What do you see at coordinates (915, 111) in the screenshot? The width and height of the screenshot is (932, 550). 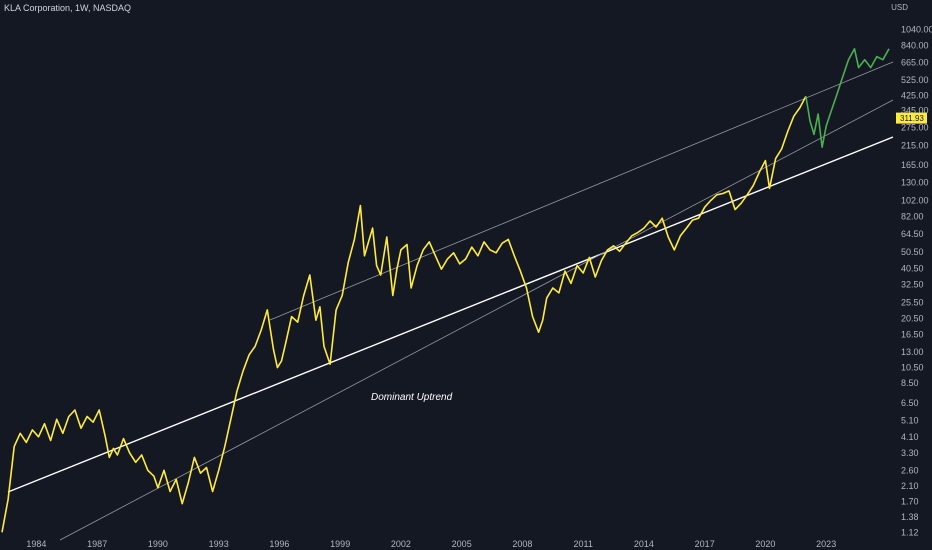 I see `y-tick-label: 345.00` at bounding box center [915, 111].